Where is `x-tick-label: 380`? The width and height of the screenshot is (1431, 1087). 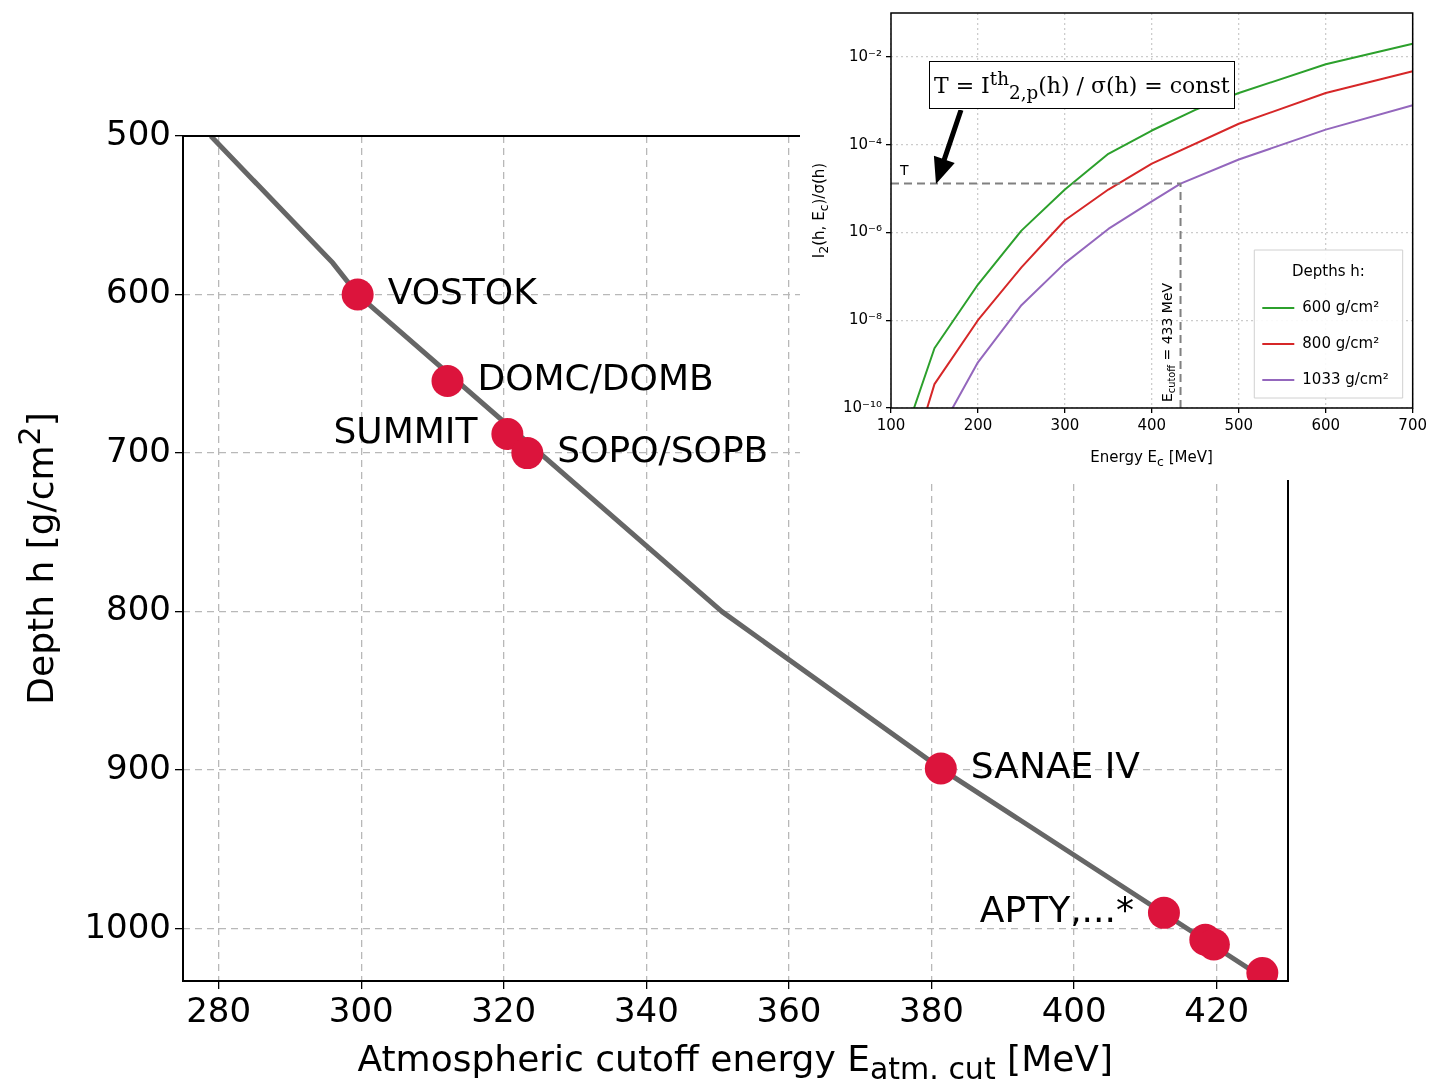 x-tick-label: 380 is located at coordinates (931, 1010).